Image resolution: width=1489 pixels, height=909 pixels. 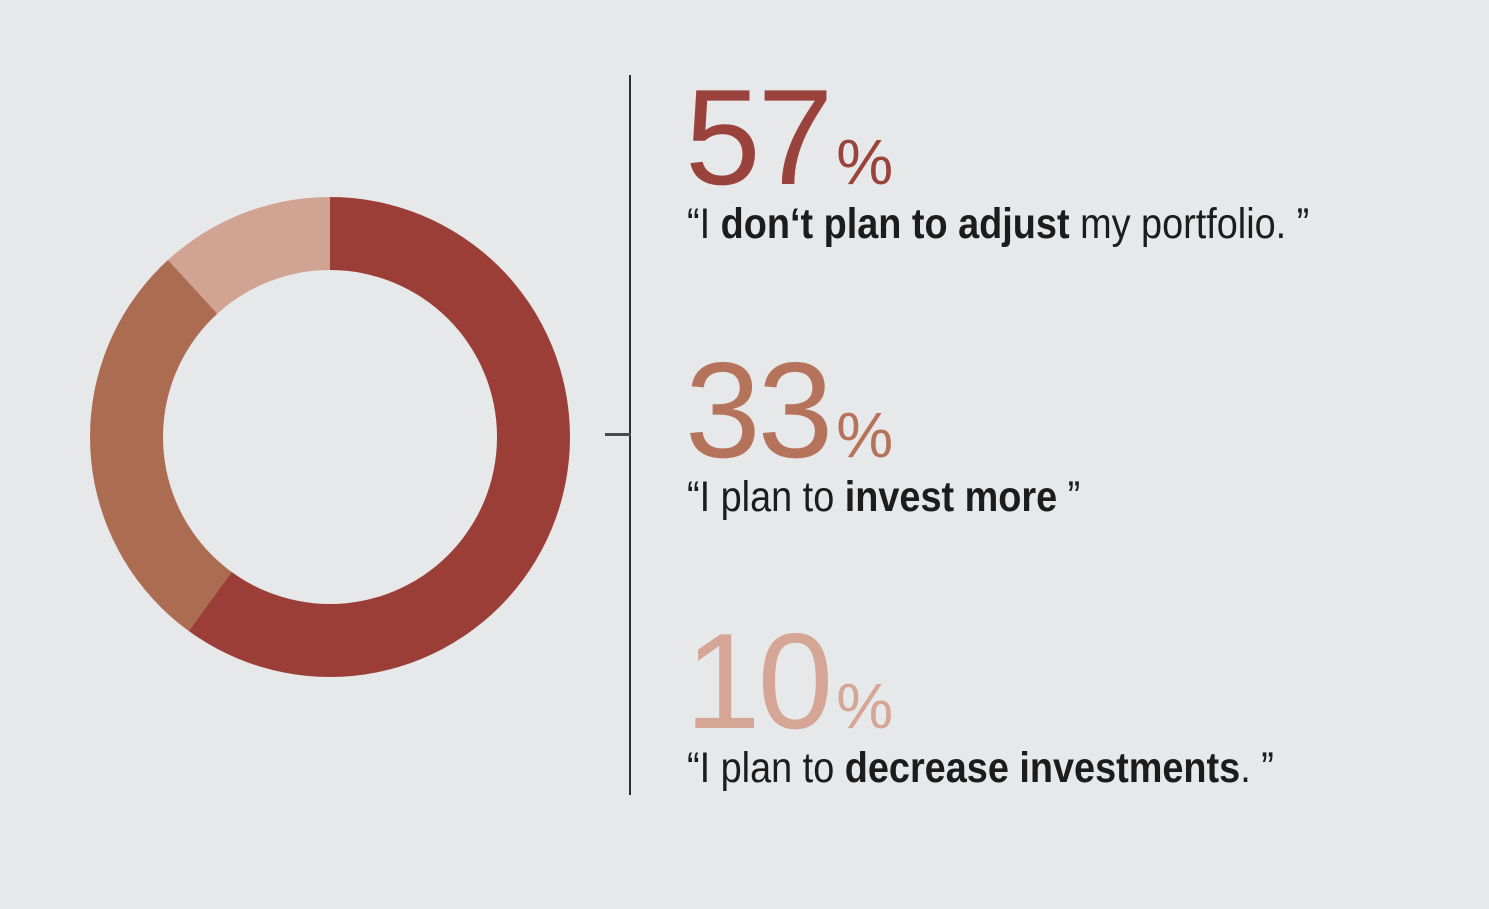 What do you see at coordinates (884, 497) in the screenshot?
I see `quote-text-invest-more: “I plan to invest more ”` at bounding box center [884, 497].